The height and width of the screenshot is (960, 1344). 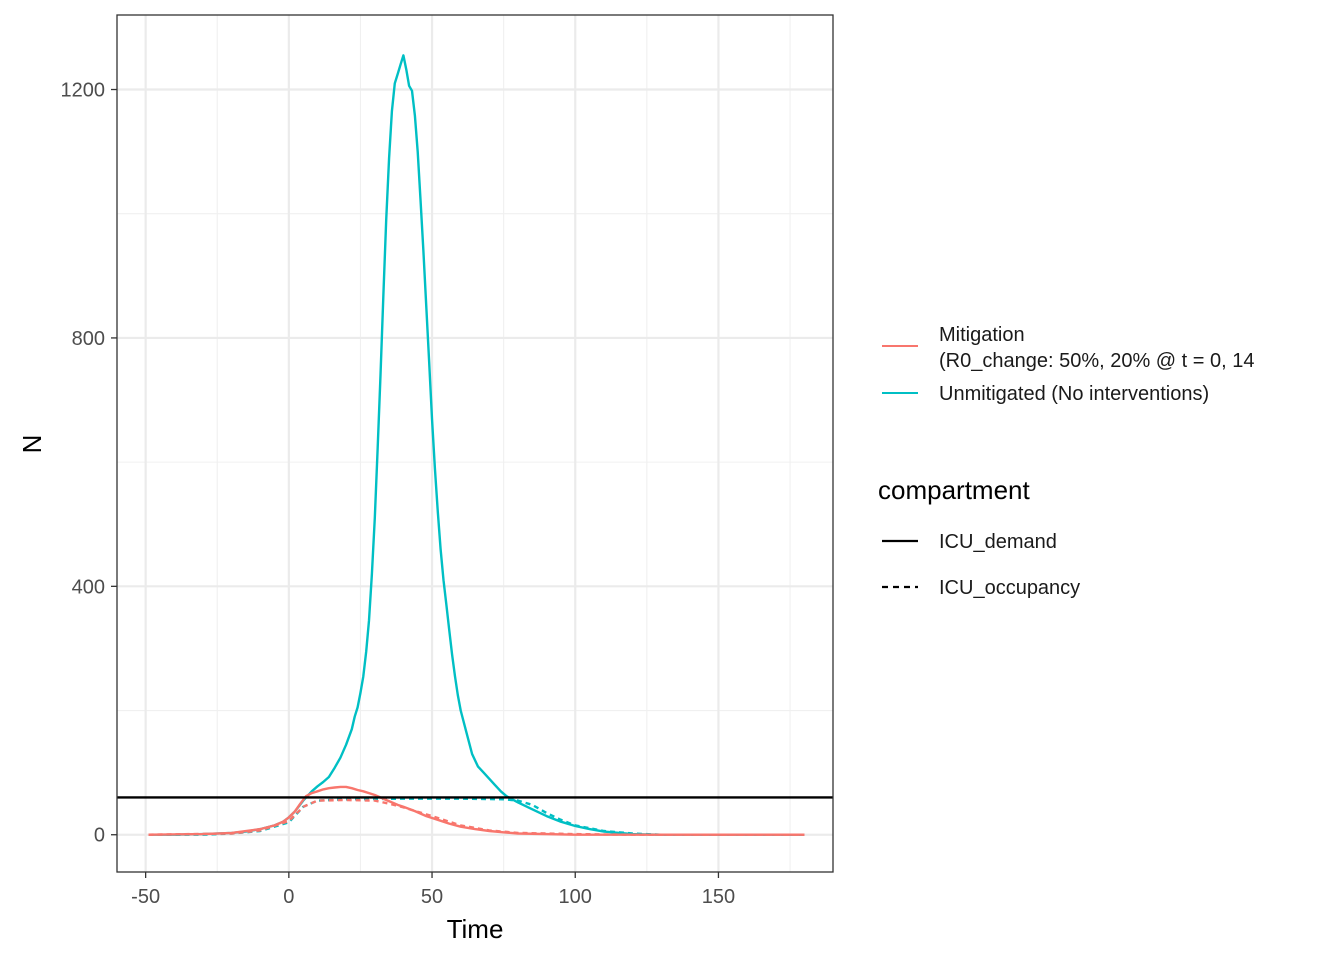 What do you see at coordinates (145, 897) in the screenshot?
I see `x-tick-label: -50` at bounding box center [145, 897].